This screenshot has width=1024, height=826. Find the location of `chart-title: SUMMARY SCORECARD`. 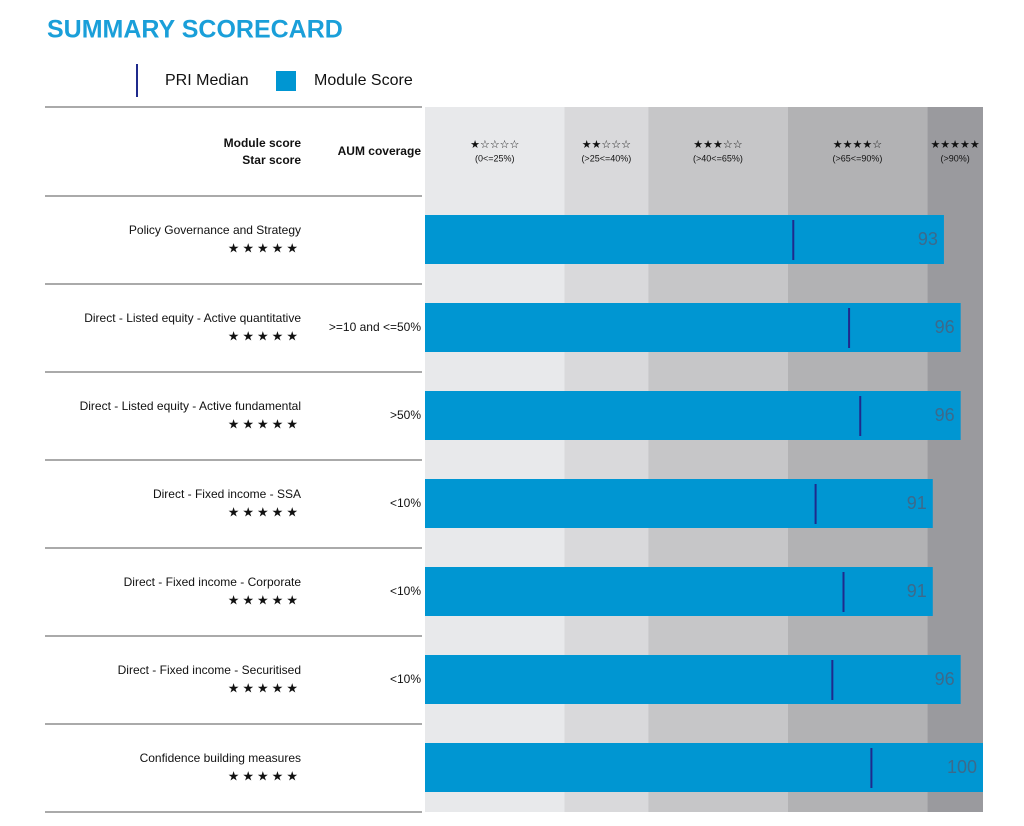

chart-title: SUMMARY SCORECARD is located at coordinates (195, 30).